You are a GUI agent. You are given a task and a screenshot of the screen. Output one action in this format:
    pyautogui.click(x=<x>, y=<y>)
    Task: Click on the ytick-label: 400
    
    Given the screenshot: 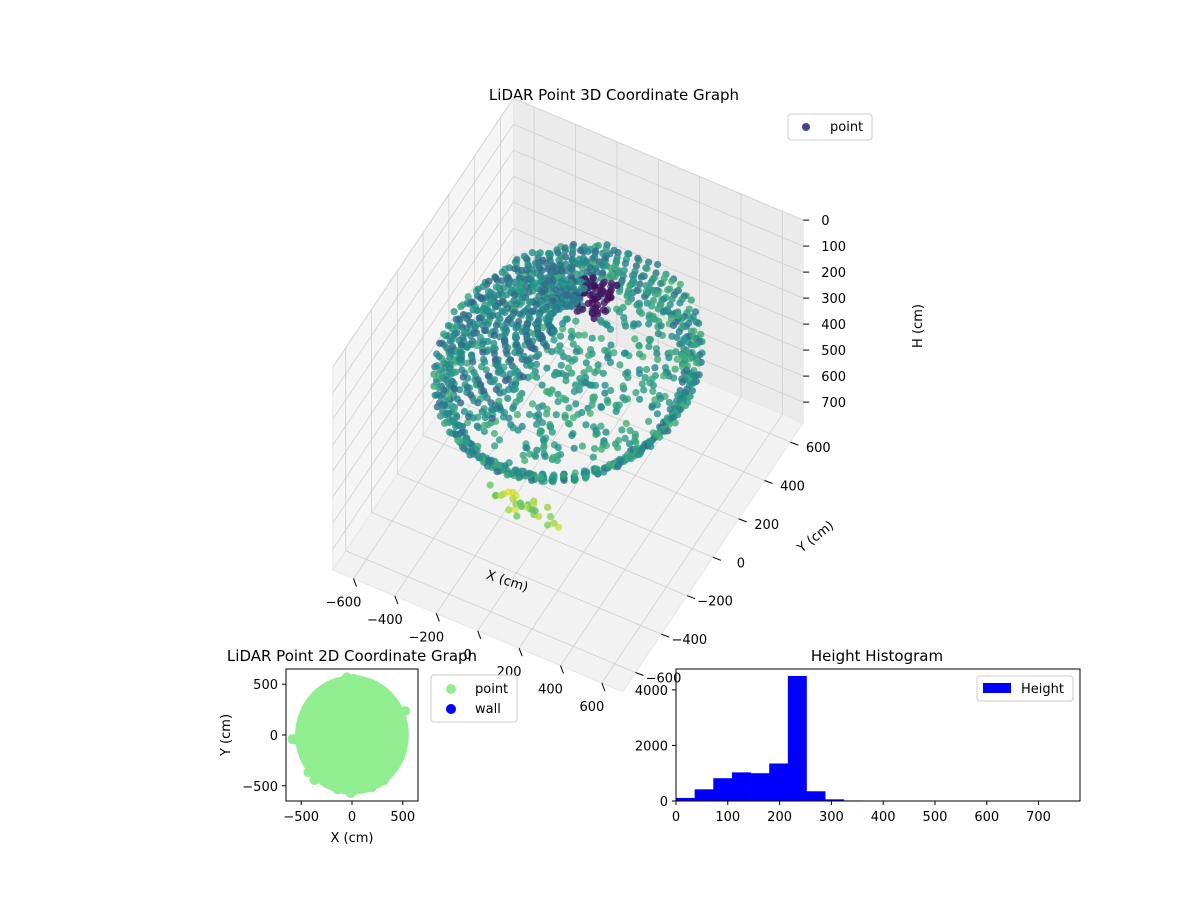 What is the action you would take?
    pyautogui.click(x=792, y=487)
    